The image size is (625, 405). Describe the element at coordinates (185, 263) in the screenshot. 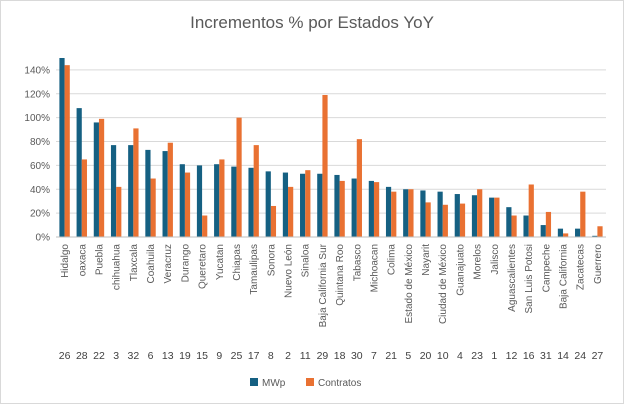

I see `category-label: Durango` at that location.